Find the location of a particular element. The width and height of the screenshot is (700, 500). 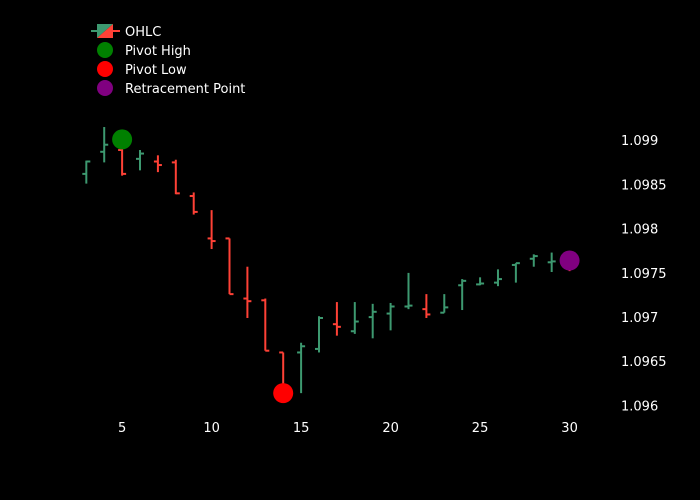

pivot-low-marker is located at coordinates (283, 393).